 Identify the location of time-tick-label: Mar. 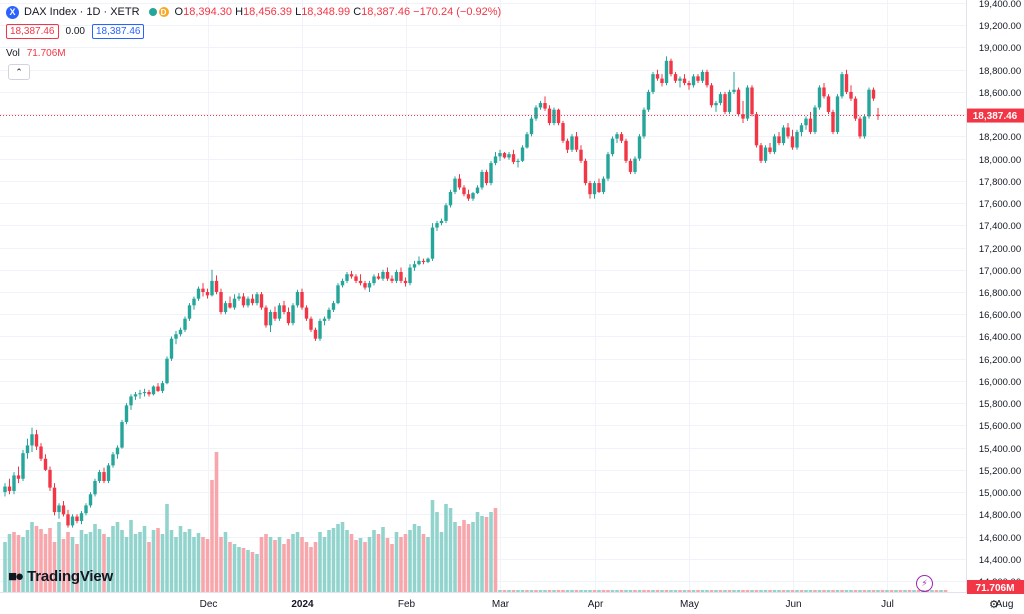
(501, 604).